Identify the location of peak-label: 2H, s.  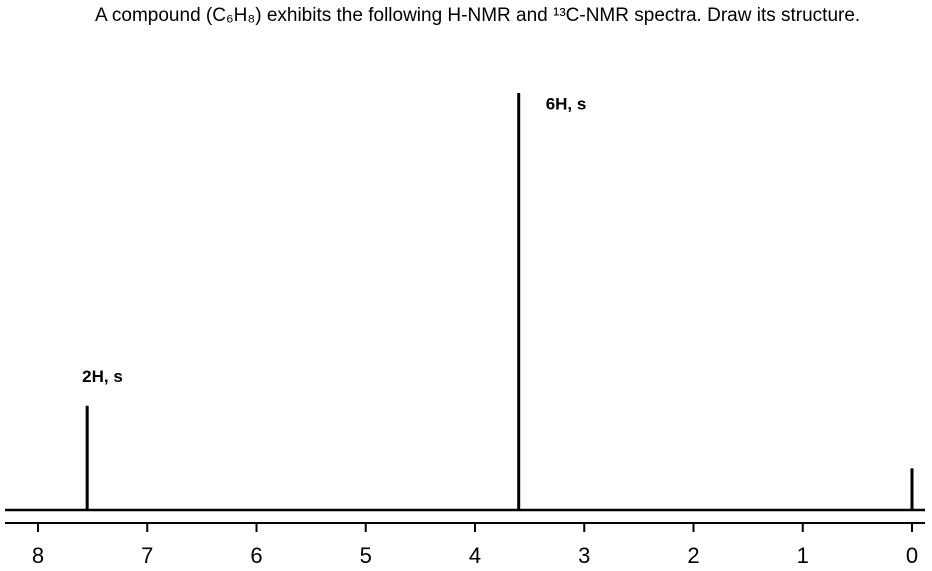
(102, 376).